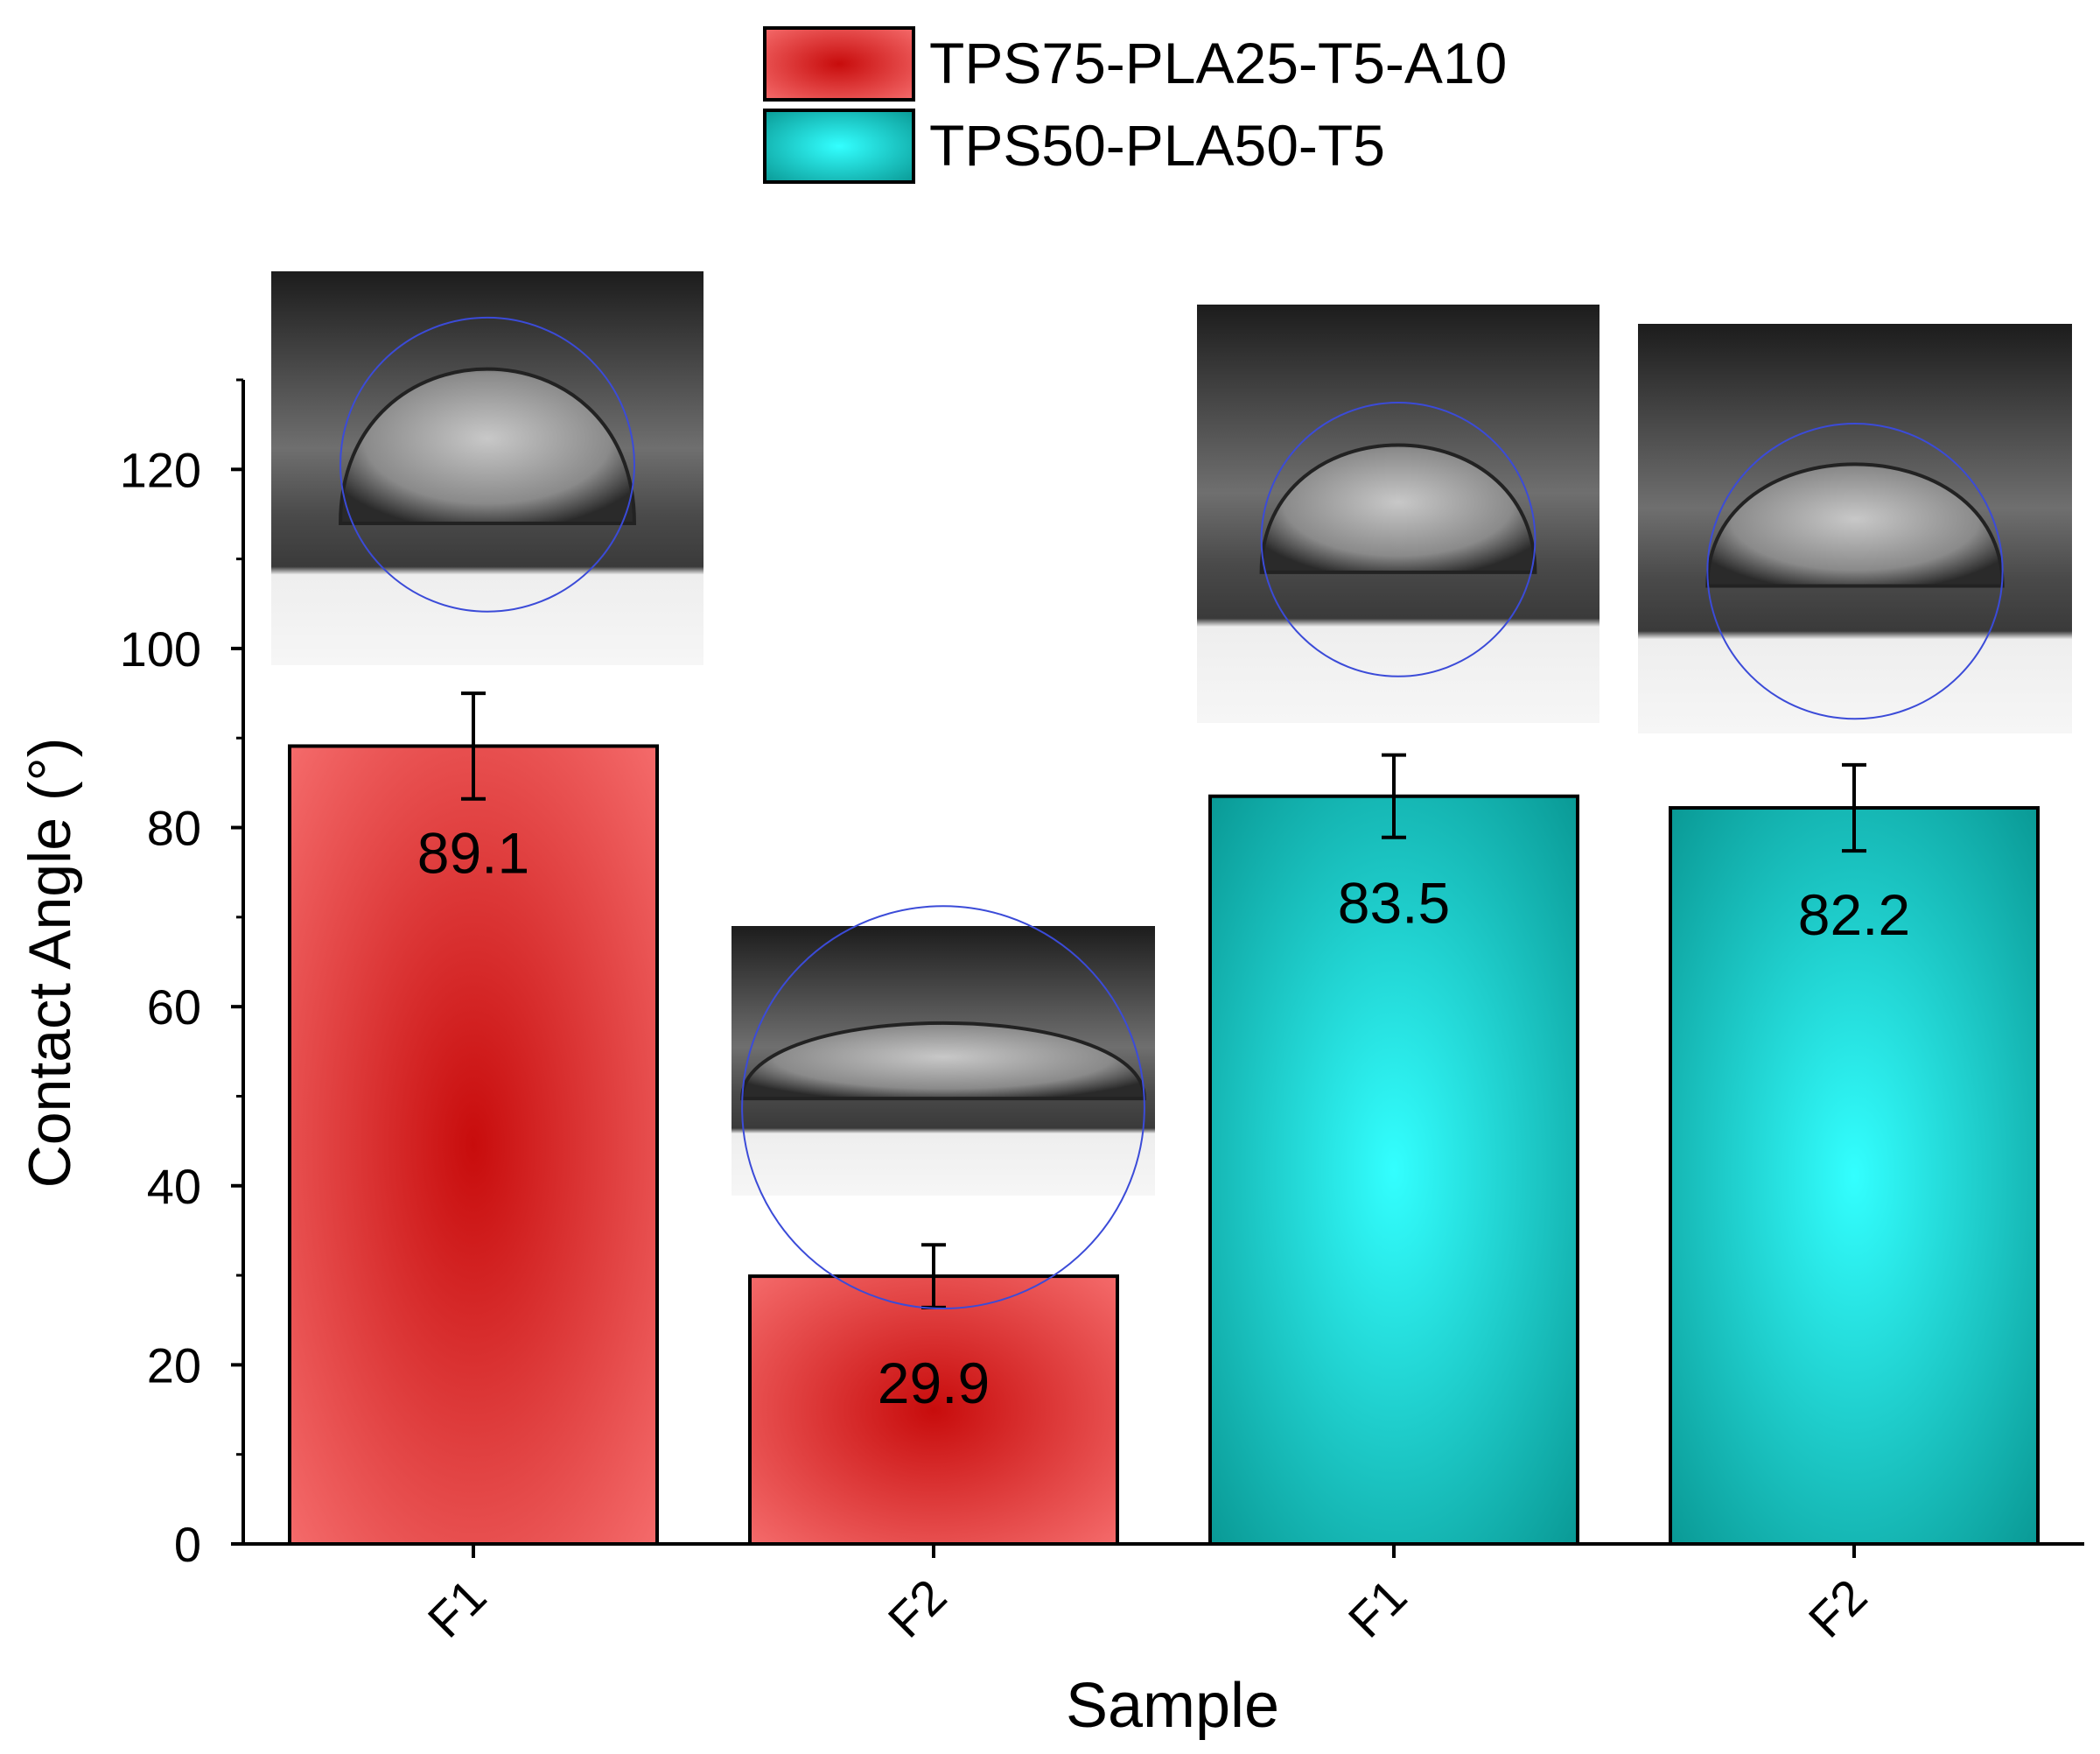 This screenshot has height=1754, width=2100. What do you see at coordinates (160, 649) in the screenshot?
I see `y-tick-label: 100` at bounding box center [160, 649].